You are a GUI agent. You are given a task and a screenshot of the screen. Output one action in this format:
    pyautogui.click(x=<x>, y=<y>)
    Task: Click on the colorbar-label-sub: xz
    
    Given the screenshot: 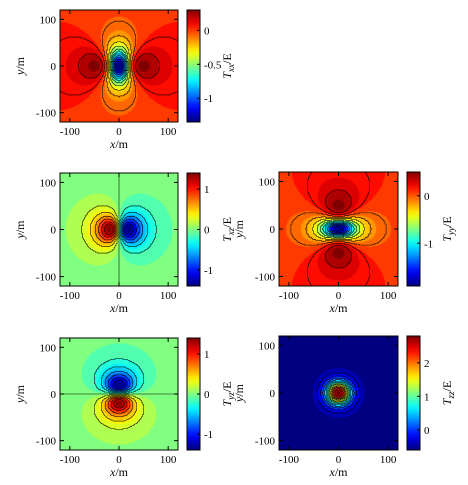 What is the action you would take?
    pyautogui.click(x=231, y=231)
    